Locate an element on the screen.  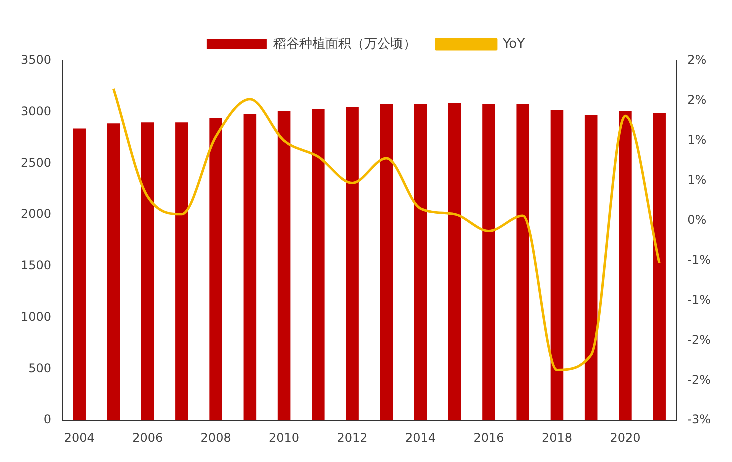
x-tick-label: 2014 is located at coordinates (420, 437).